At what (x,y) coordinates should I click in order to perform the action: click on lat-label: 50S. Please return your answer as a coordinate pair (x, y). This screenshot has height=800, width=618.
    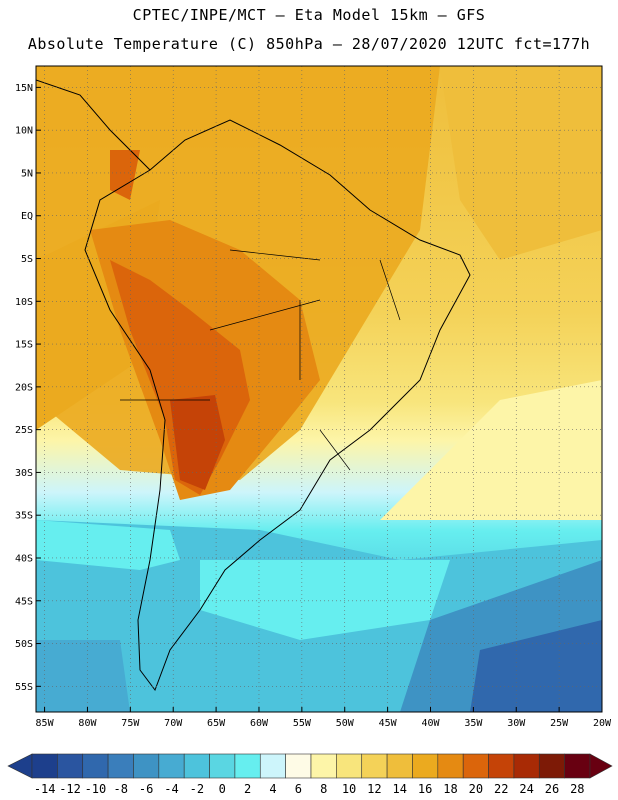
    Looking at the image, I should click on (24, 644).